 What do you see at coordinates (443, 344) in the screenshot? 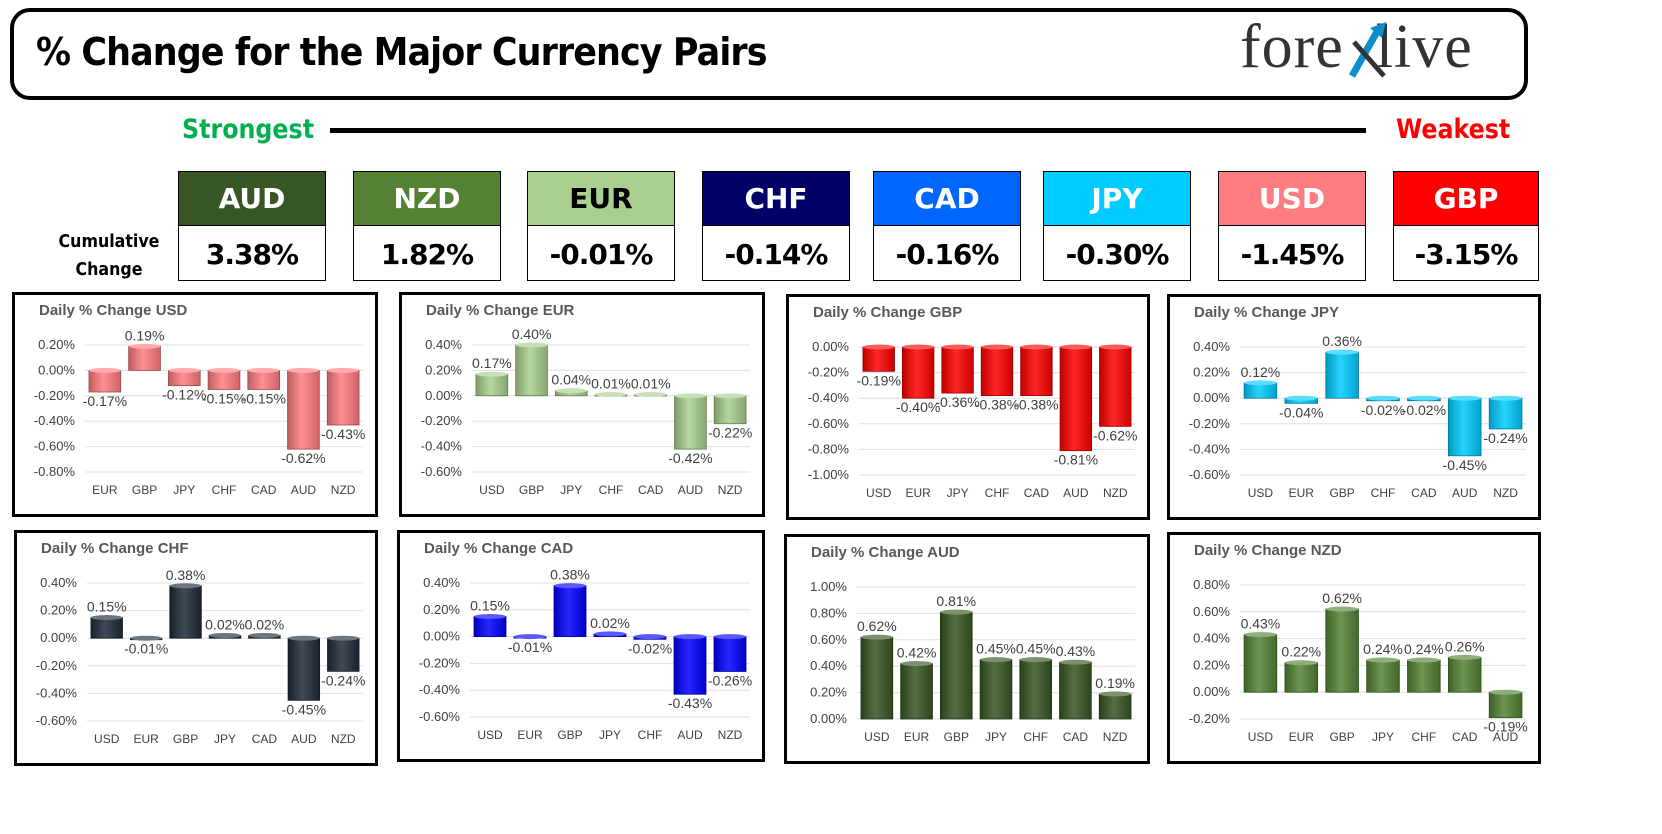
I see `y-tick-label: 0.40%` at bounding box center [443, 344].